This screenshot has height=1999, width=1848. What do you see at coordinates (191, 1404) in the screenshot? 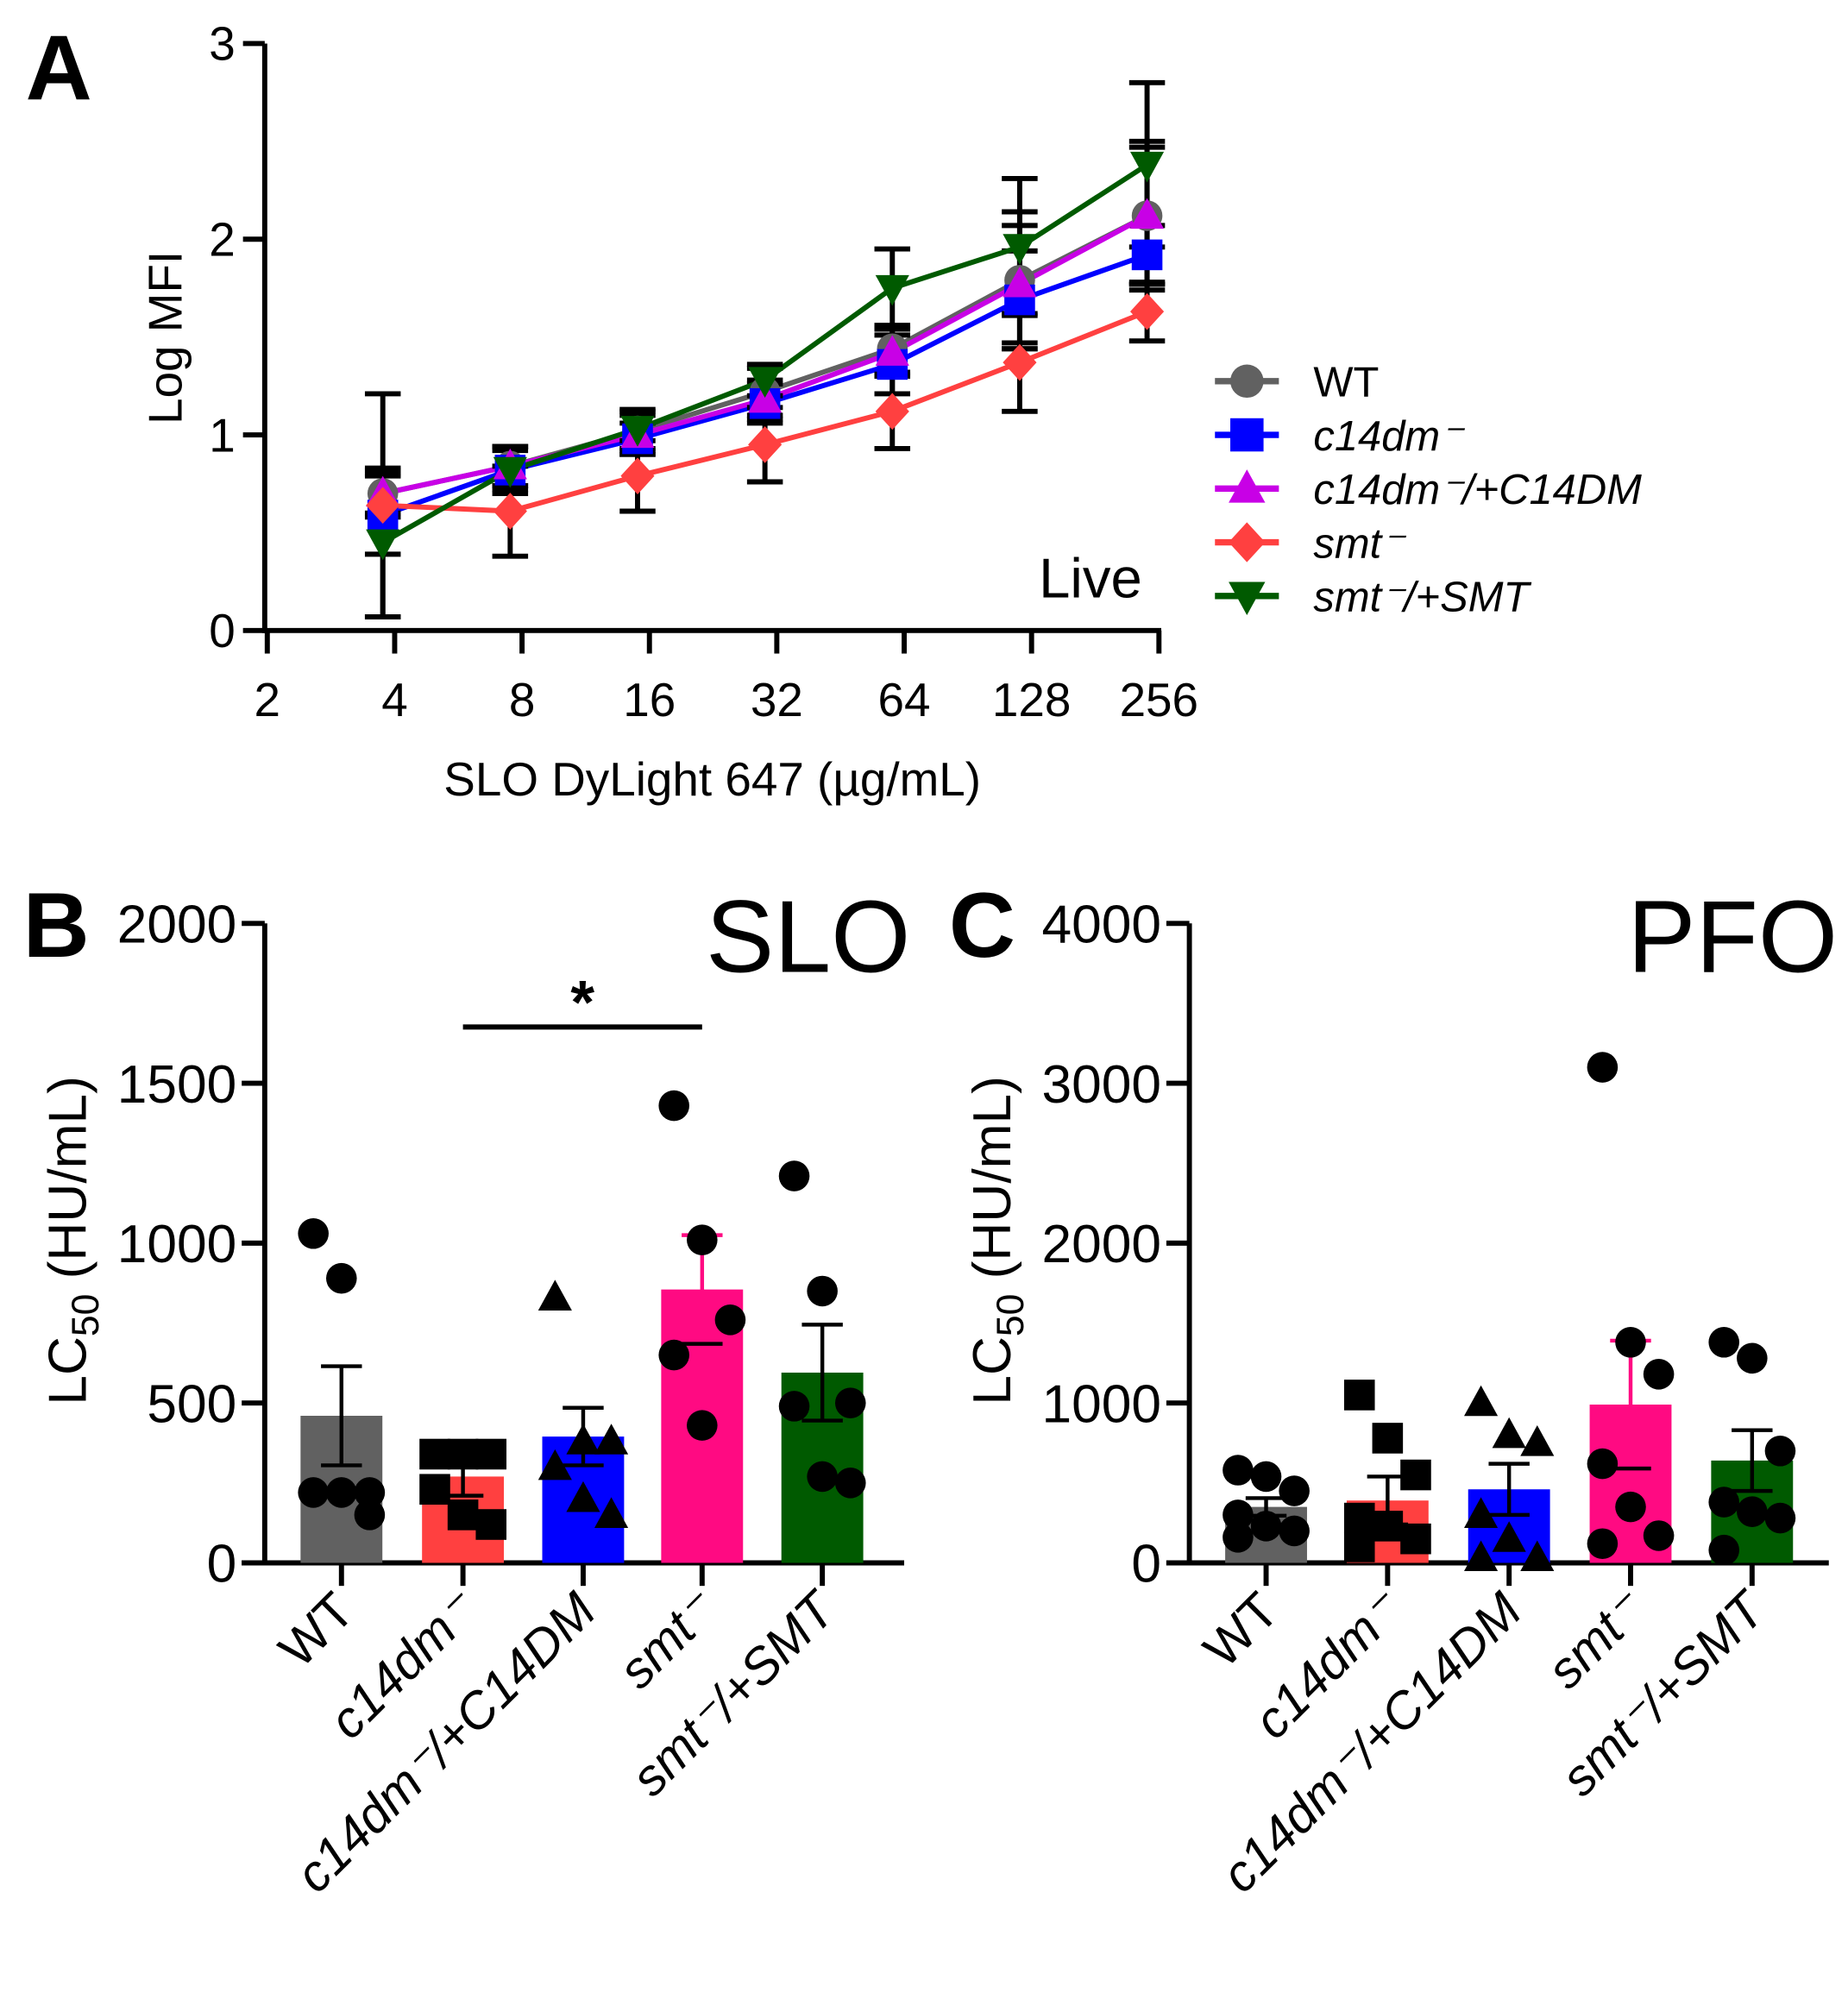
I see `y-tick-label: 500` at bounding box center [191, 1404].